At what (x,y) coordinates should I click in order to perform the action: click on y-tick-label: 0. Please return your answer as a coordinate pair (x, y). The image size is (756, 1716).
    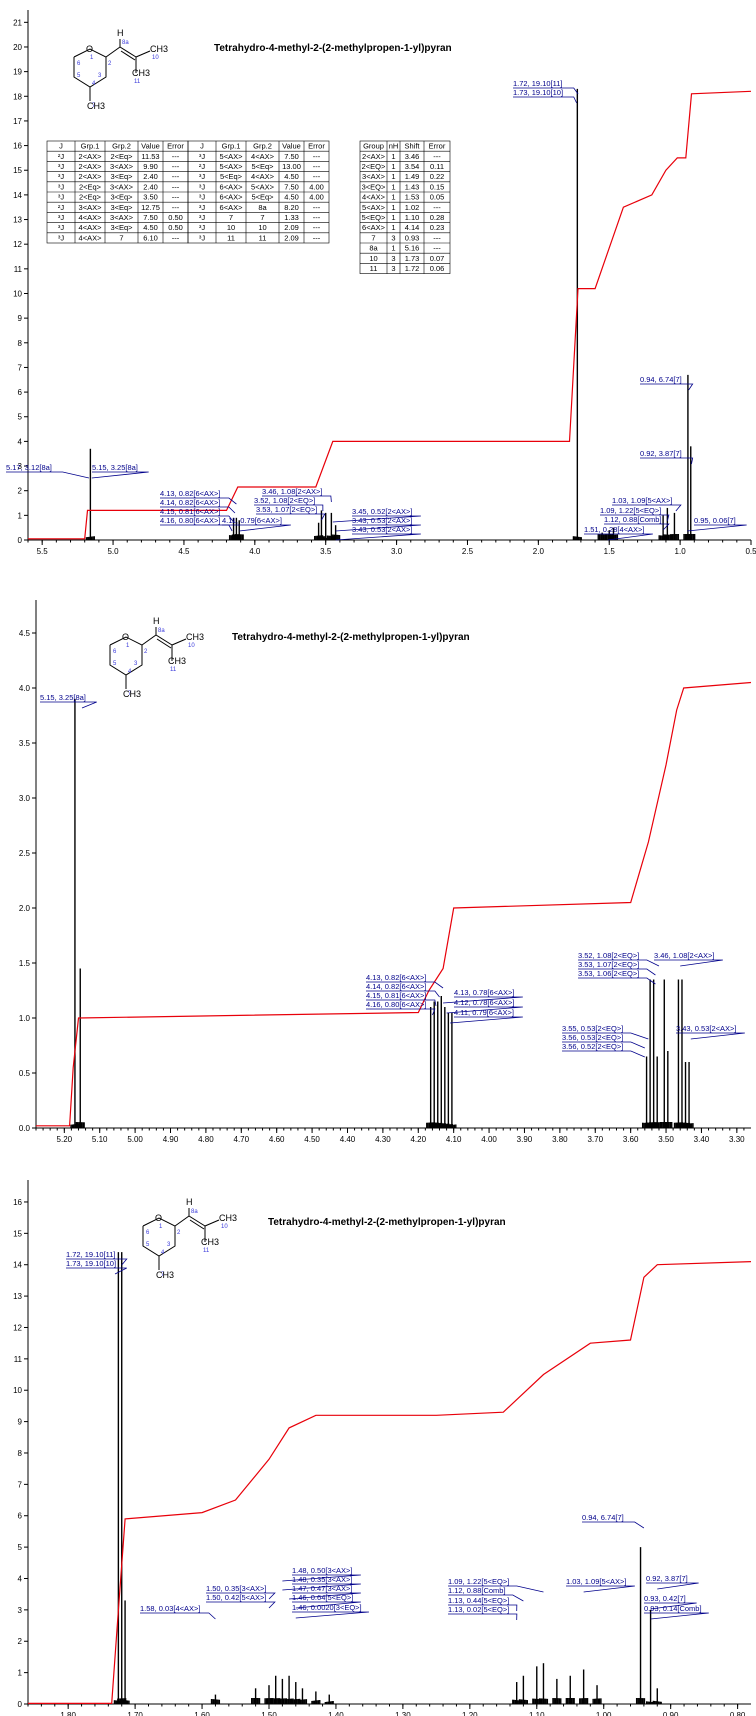
    Looking at the image, I should click on (20, 1704).